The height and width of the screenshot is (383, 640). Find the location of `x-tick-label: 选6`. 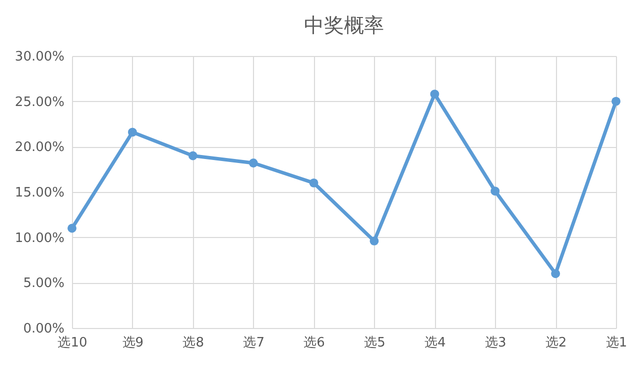

x-tick-label: 选6 is located at coordinates (314, 343).